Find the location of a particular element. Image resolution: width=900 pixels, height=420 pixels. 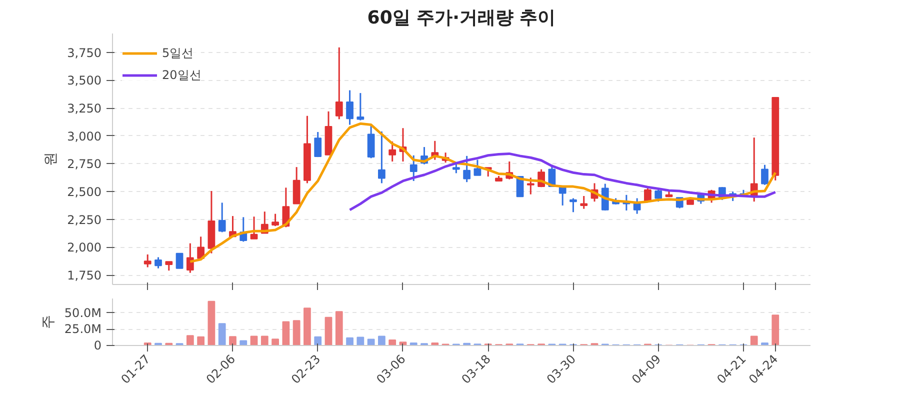

y-tick-label: 3,750 is located at coordinates (84, 53).